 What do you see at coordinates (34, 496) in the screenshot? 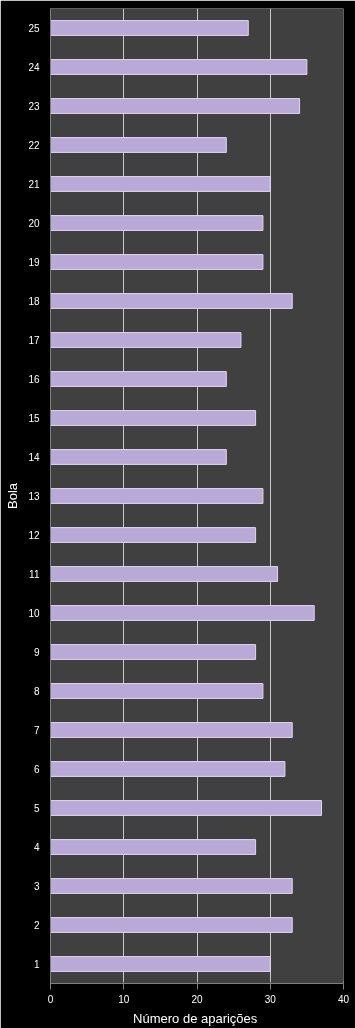
I see `y-tick-label: 13` at bounding box center [34, 496].